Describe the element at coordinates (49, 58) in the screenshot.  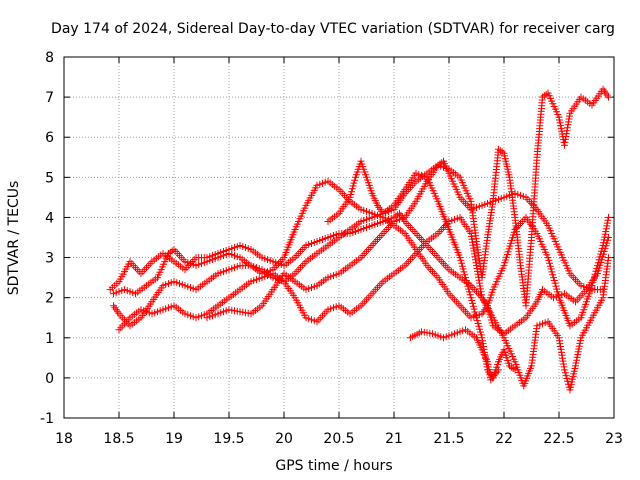
I see `y-tick-label: 8` at that location.